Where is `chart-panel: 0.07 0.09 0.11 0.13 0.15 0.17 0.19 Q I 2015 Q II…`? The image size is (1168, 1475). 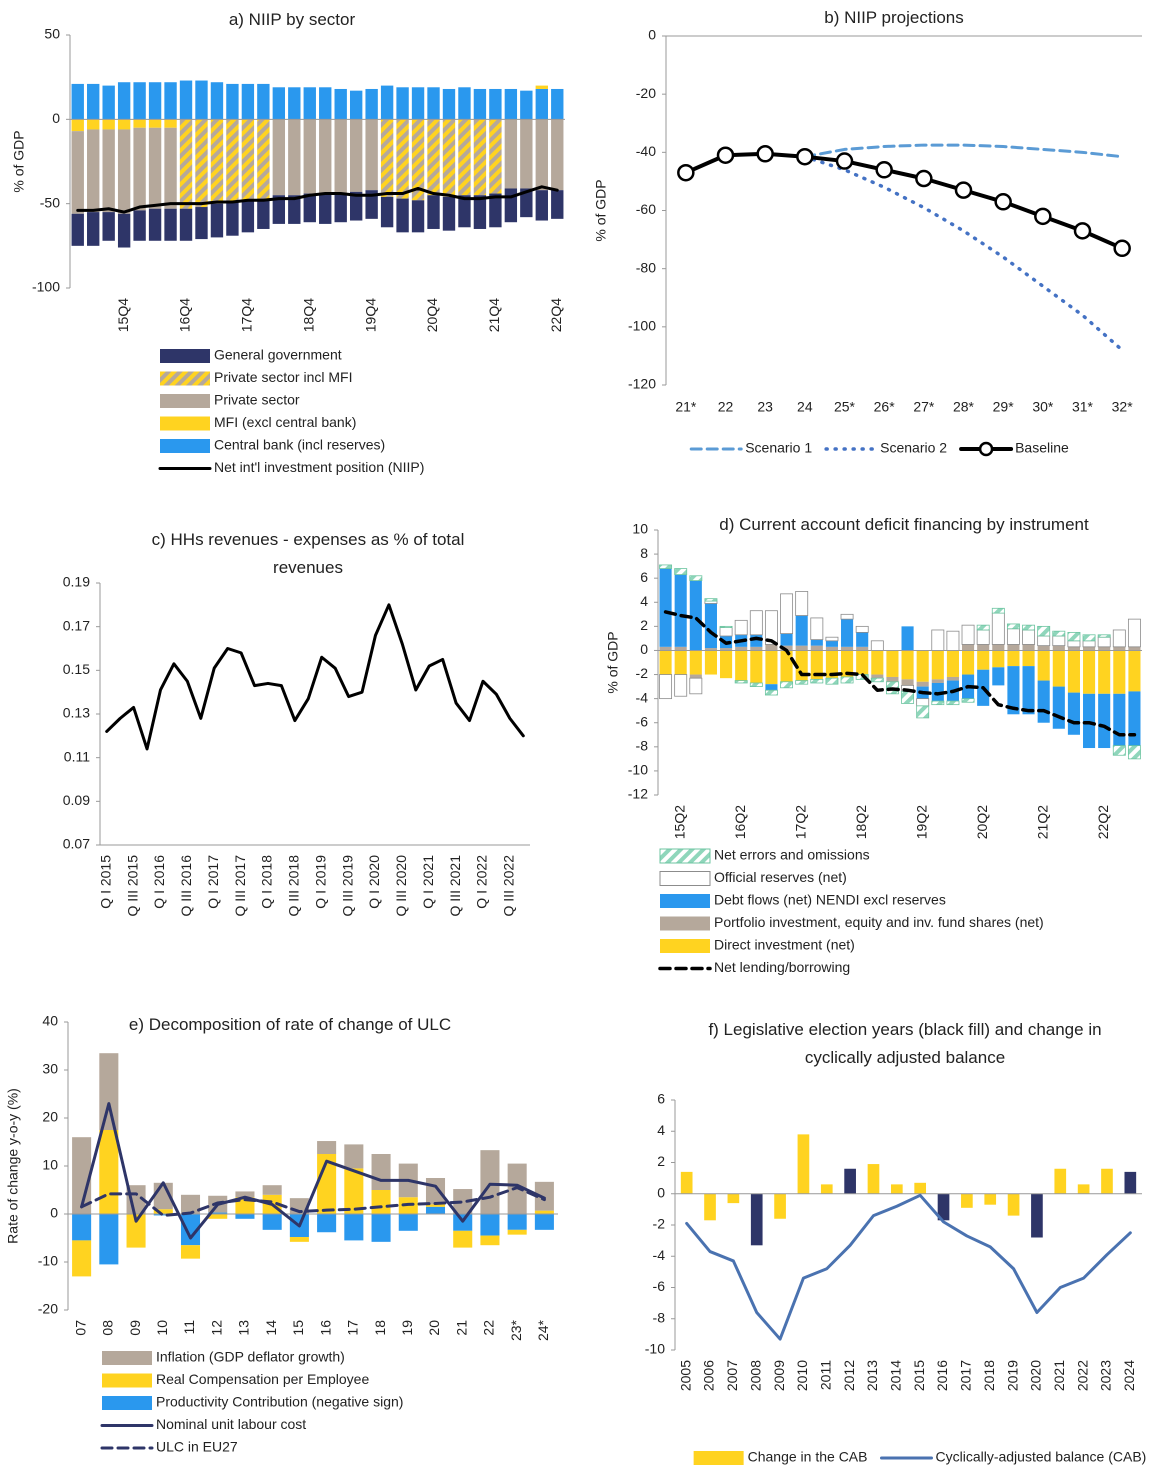
chart-panel: 0.07 0.09 0.11 0.13 0.15 0.17 0.19 Q I 2015 Q II… is located at coordinates (296, 745).